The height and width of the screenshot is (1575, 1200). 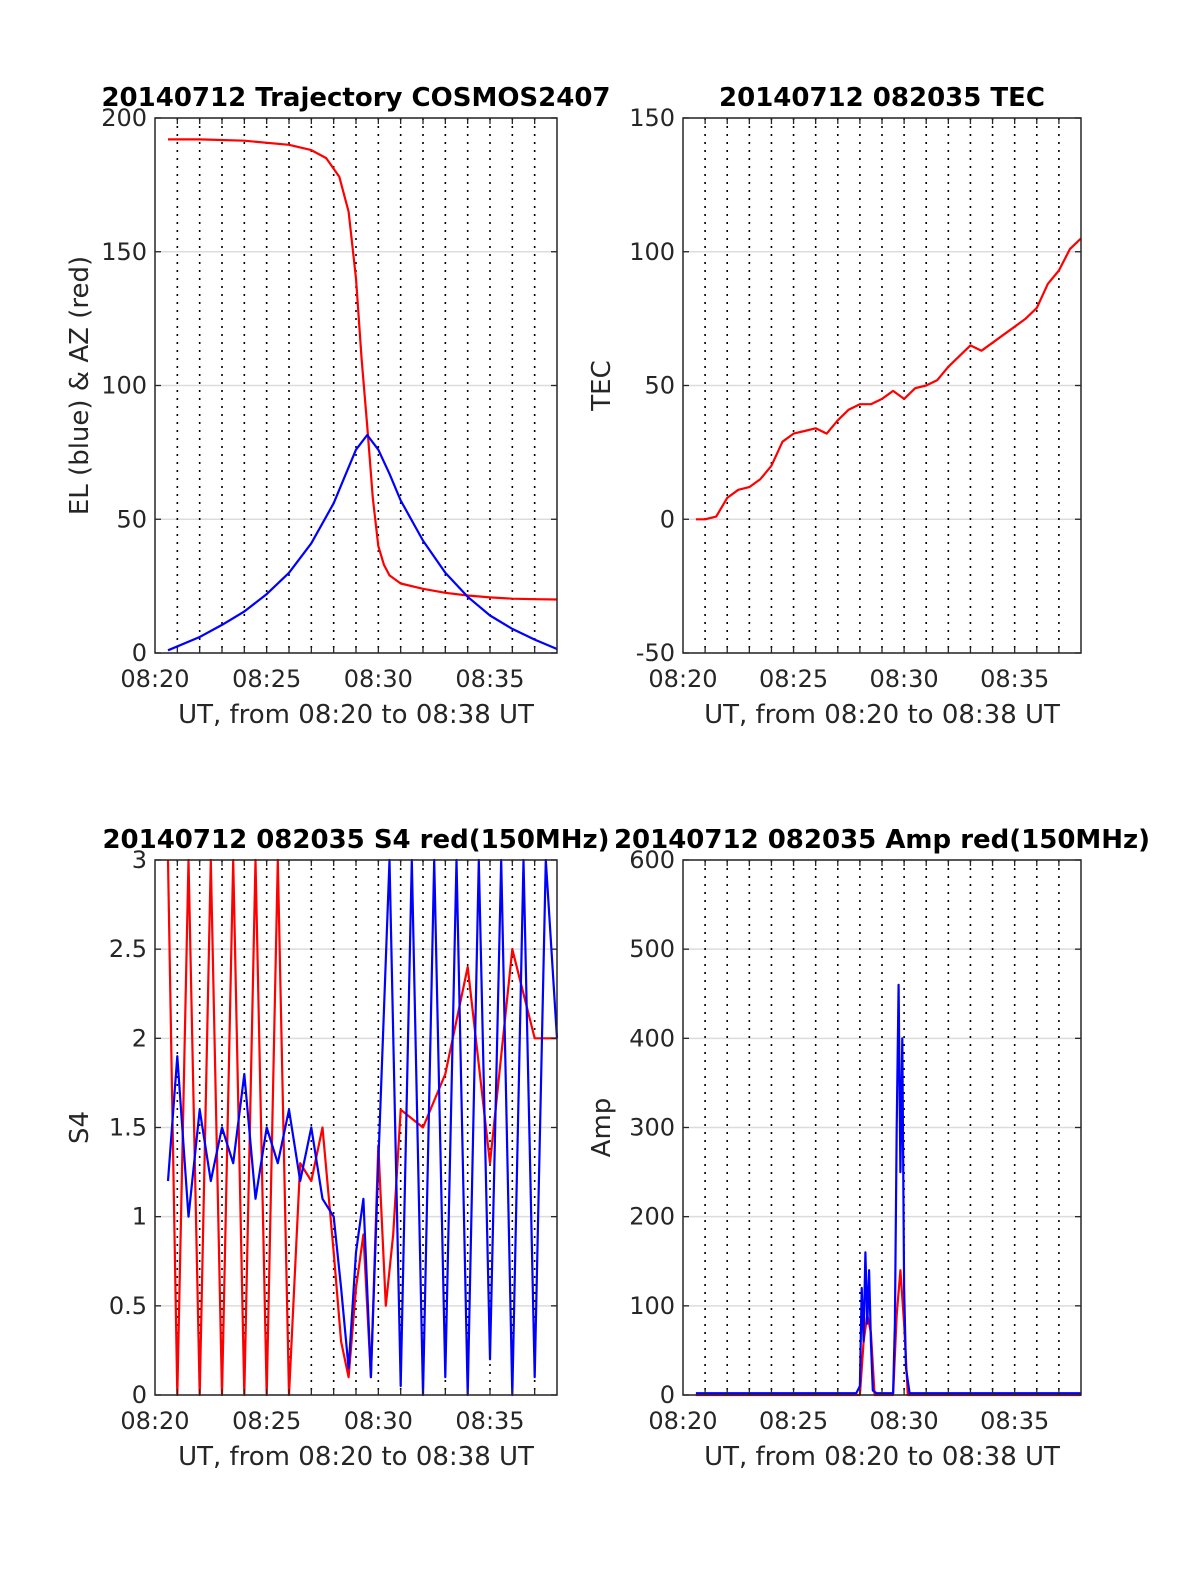 What do you see at coordinates (882, 840) in the screenshot?
I see `chart-title: 20140712 082035 Amp red(150MHz)` at bounding box center [882, 840].